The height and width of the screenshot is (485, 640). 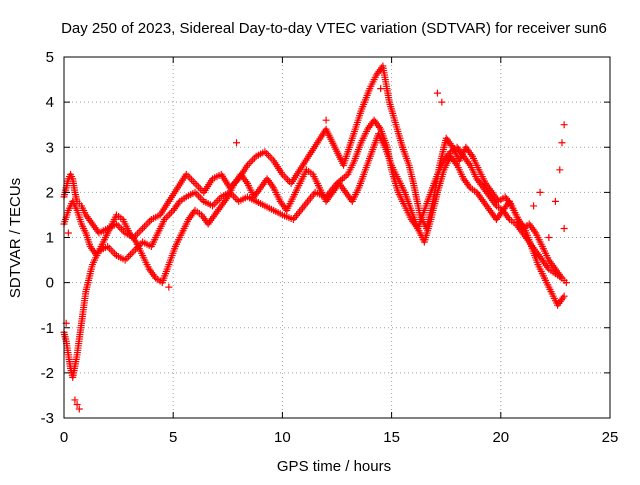 What do you see at coordinates (50, 57) in the screenshot?
I see `y-tick-label: 5` at bounding box center [50, 57].